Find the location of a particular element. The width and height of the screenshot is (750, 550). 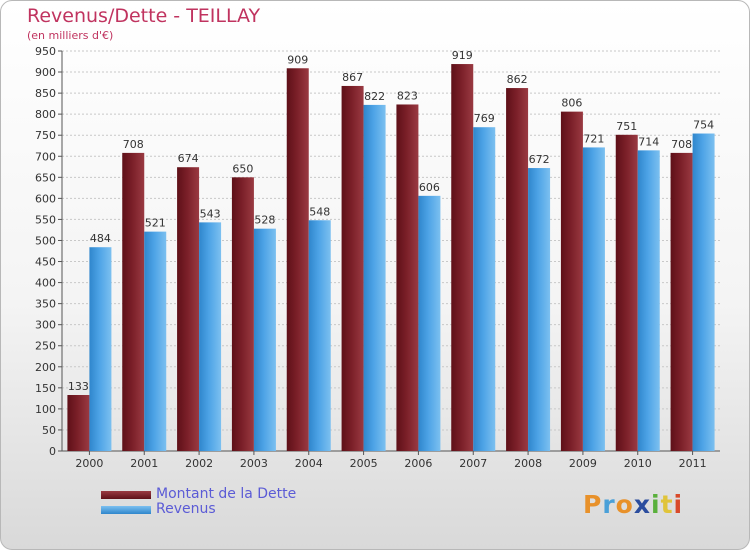

logo-letter: P is located at coordinates (593, 504).